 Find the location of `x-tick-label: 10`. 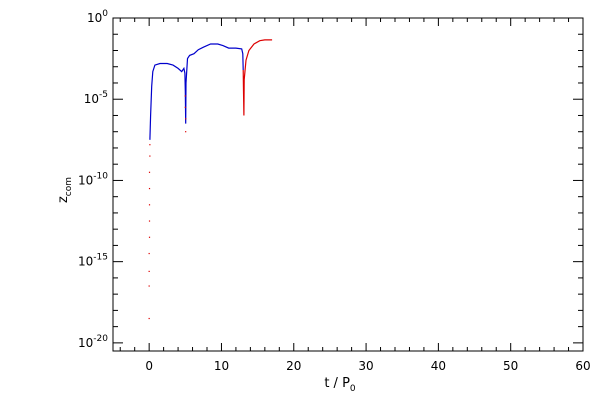

x-tick-label: 10 is located at coordinates (221, 366).